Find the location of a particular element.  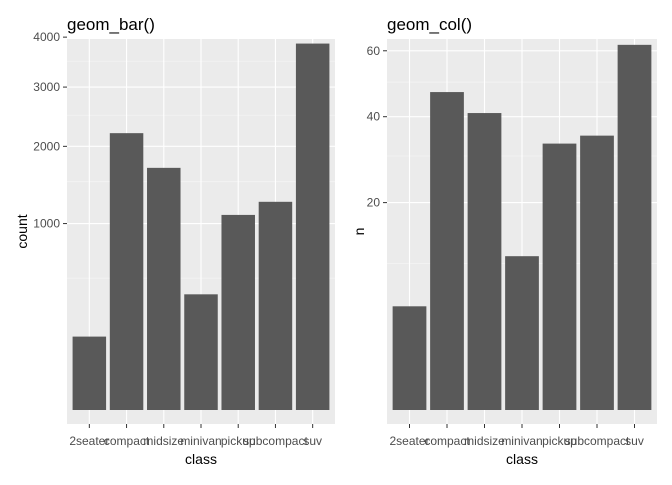

chart-title: geom_bar() is located at coordinates (111, 24).